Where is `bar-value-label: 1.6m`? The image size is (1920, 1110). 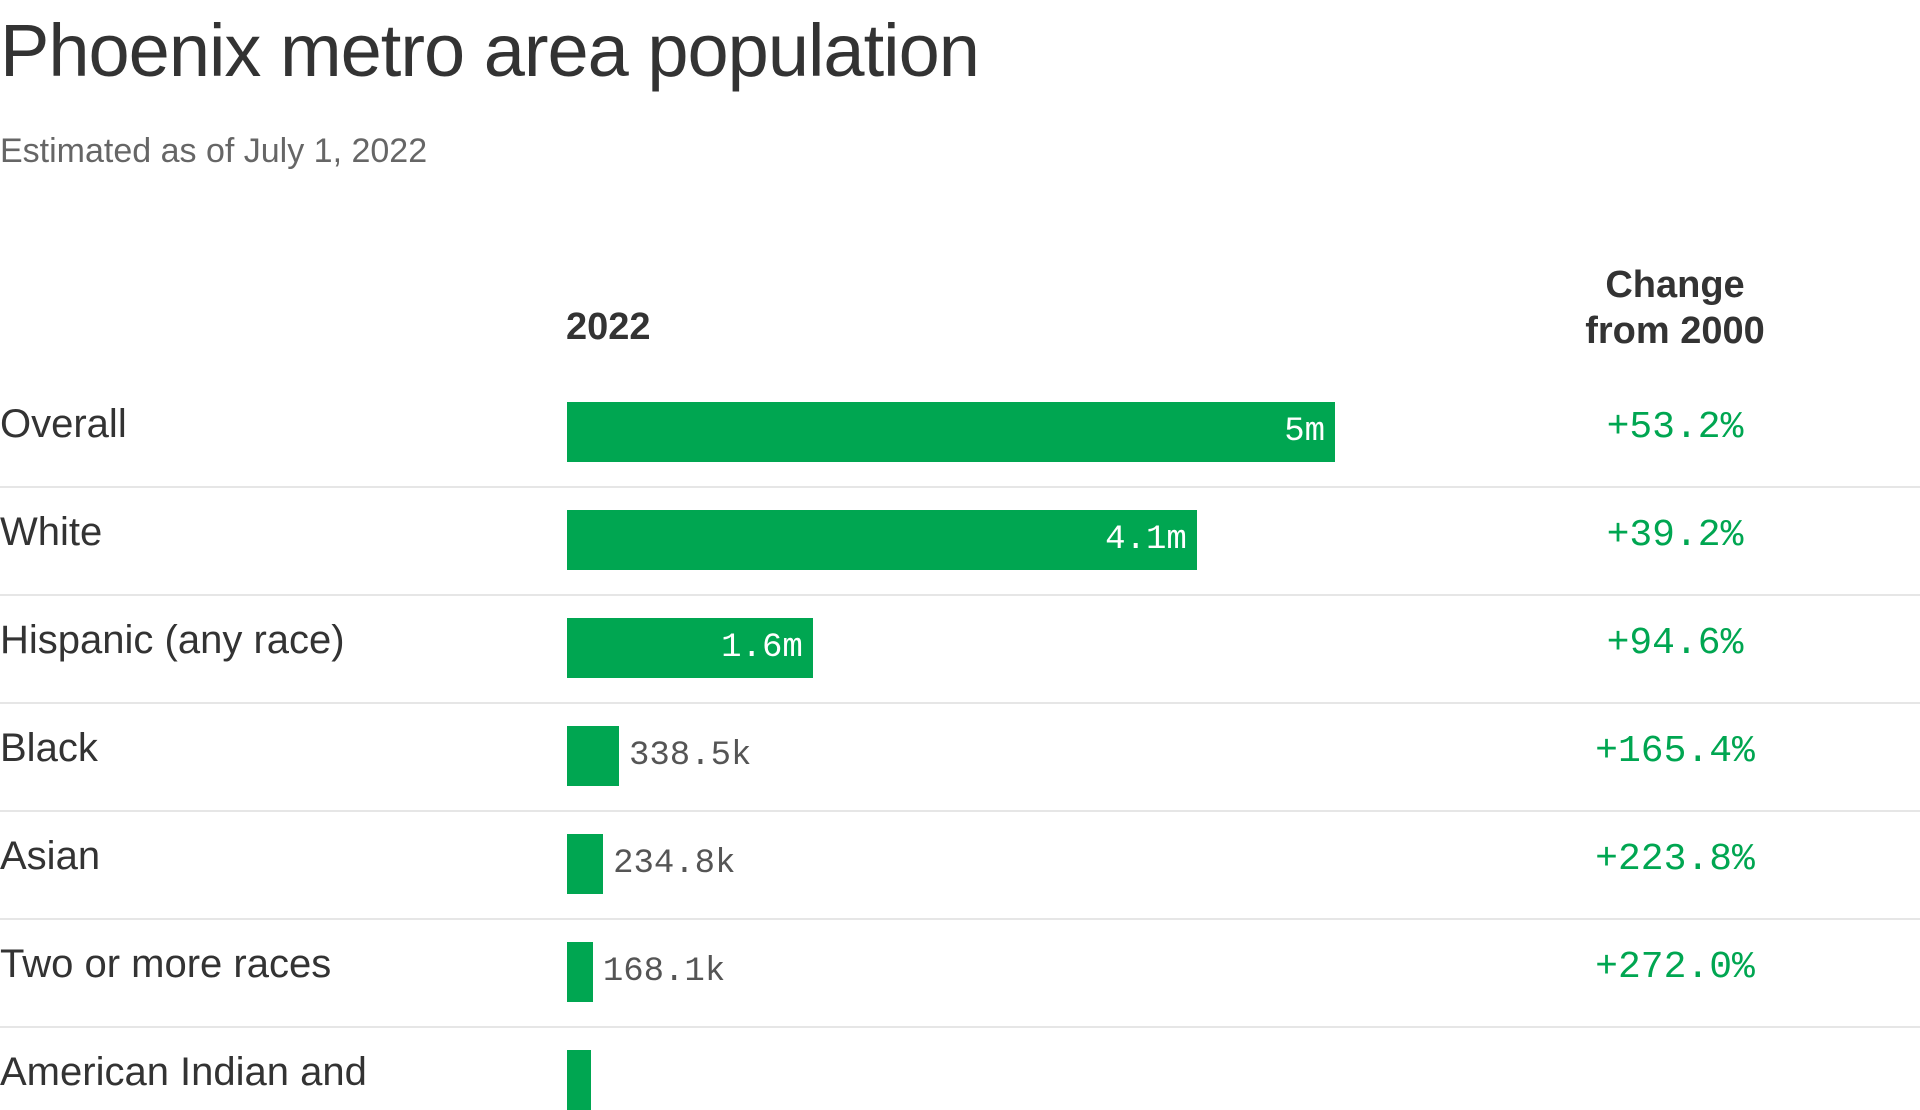
bar-value-label: 1.6m is located at coordinates (762, 648).